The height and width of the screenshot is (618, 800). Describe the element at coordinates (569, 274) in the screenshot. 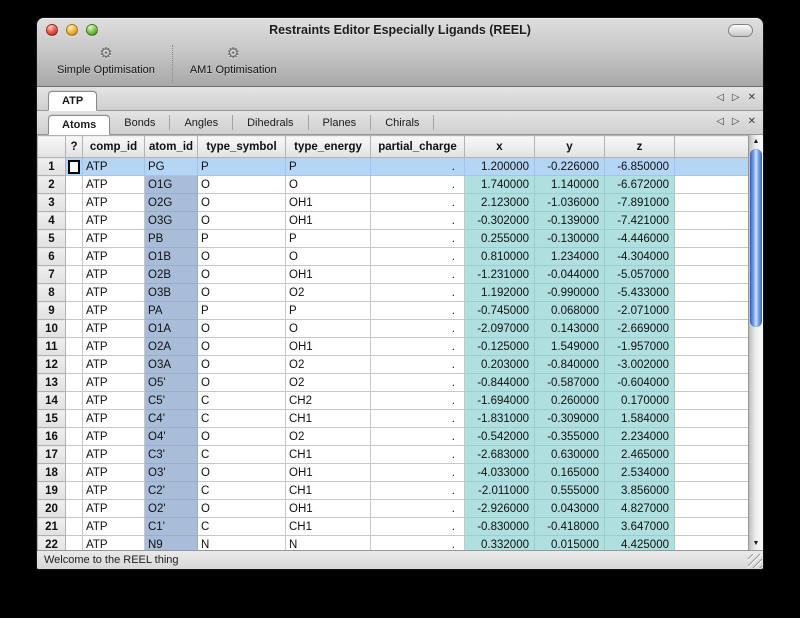

I see `cell-y: -0.044000` at that location.